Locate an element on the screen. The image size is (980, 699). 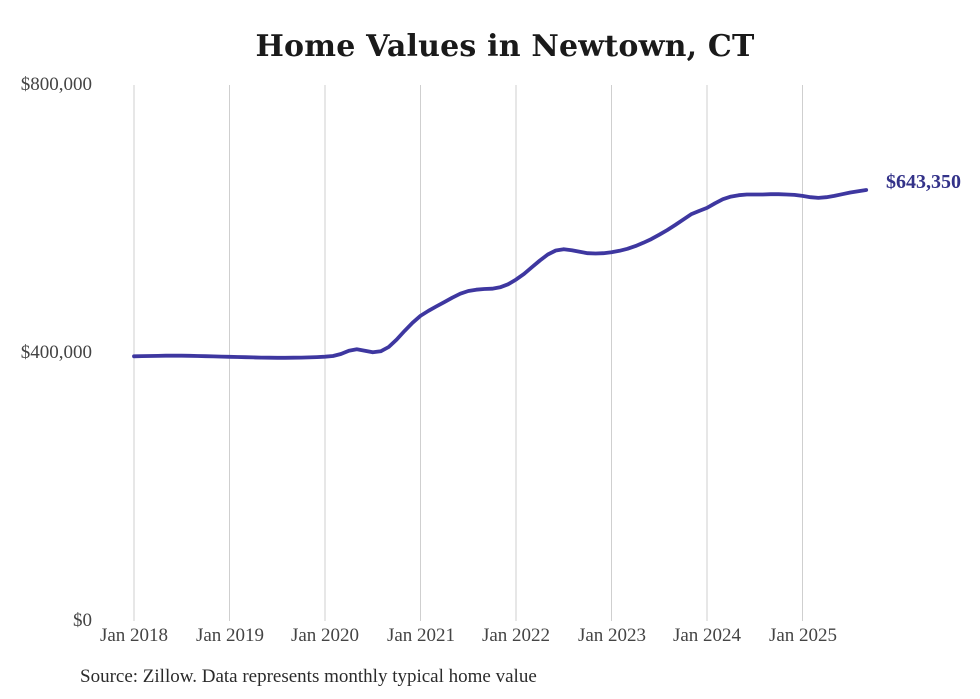
chart-title: Home Values in Newtown, CT is located at coordinates (505, 46).